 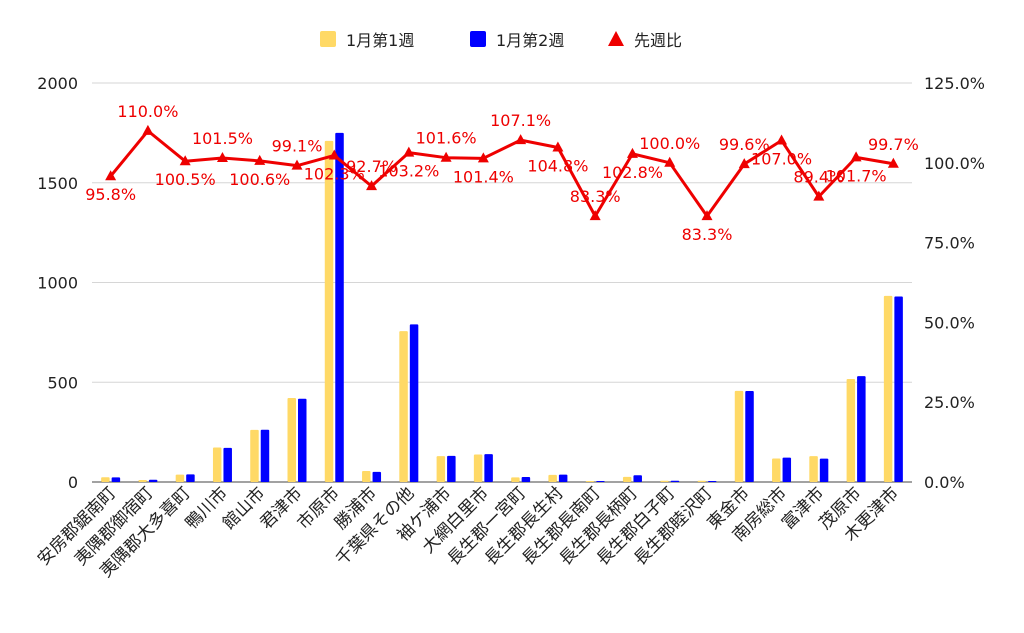 I want to click on ratio-label: 102.8%, so click(x=632, y=172).